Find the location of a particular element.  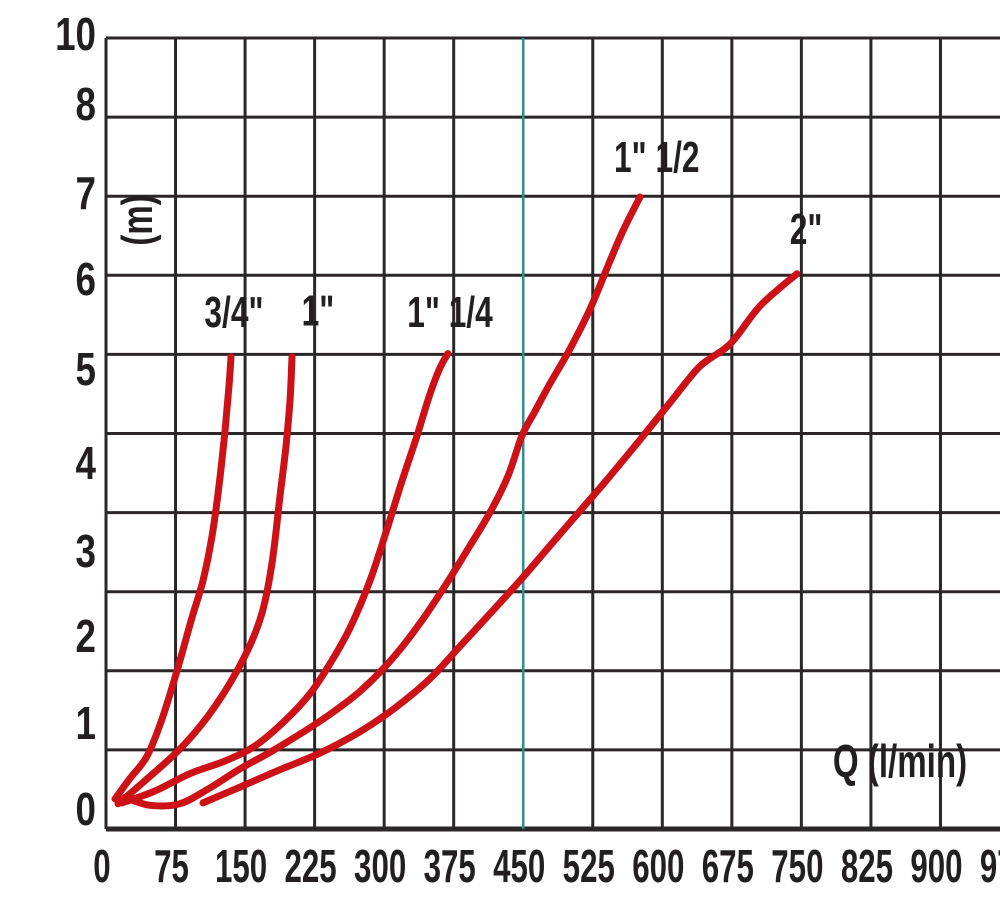

x-tick-label: 600 is located at coordinates (658, 866).